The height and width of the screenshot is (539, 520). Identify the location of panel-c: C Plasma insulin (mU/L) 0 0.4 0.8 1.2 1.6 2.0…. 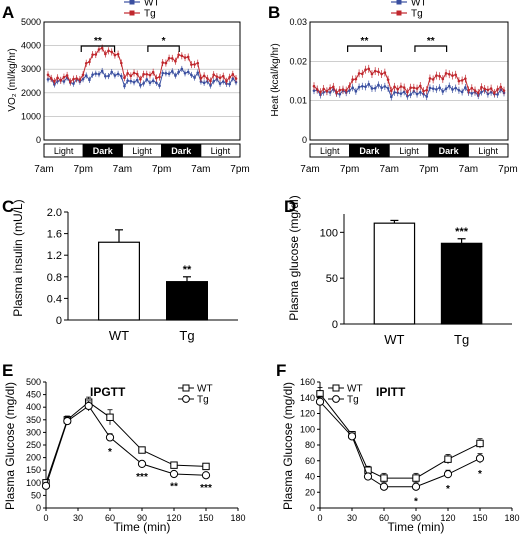
(120, 270).